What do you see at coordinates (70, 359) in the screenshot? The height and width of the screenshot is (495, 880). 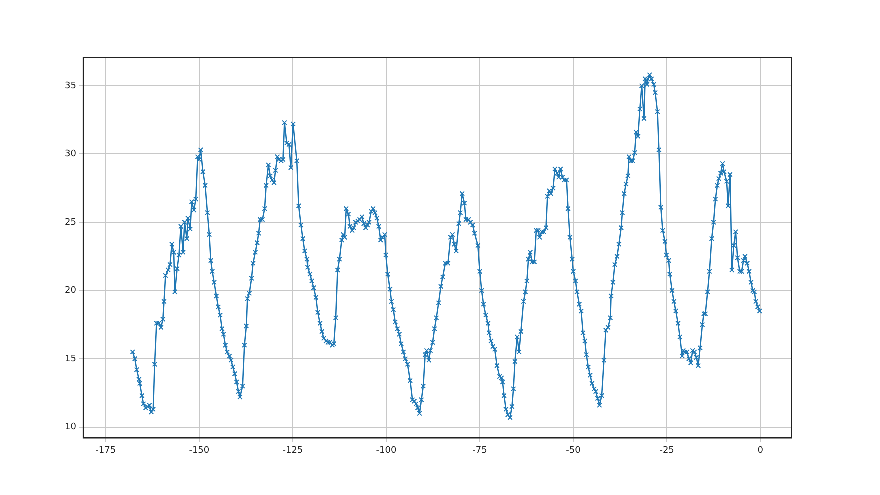 I see `y-tick-label: 15` at bounding box center [70, 359].